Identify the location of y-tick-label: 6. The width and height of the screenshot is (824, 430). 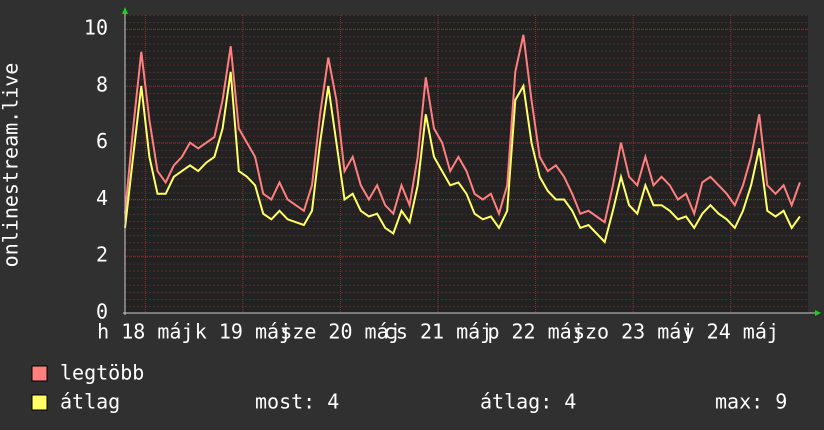
(102, 141).